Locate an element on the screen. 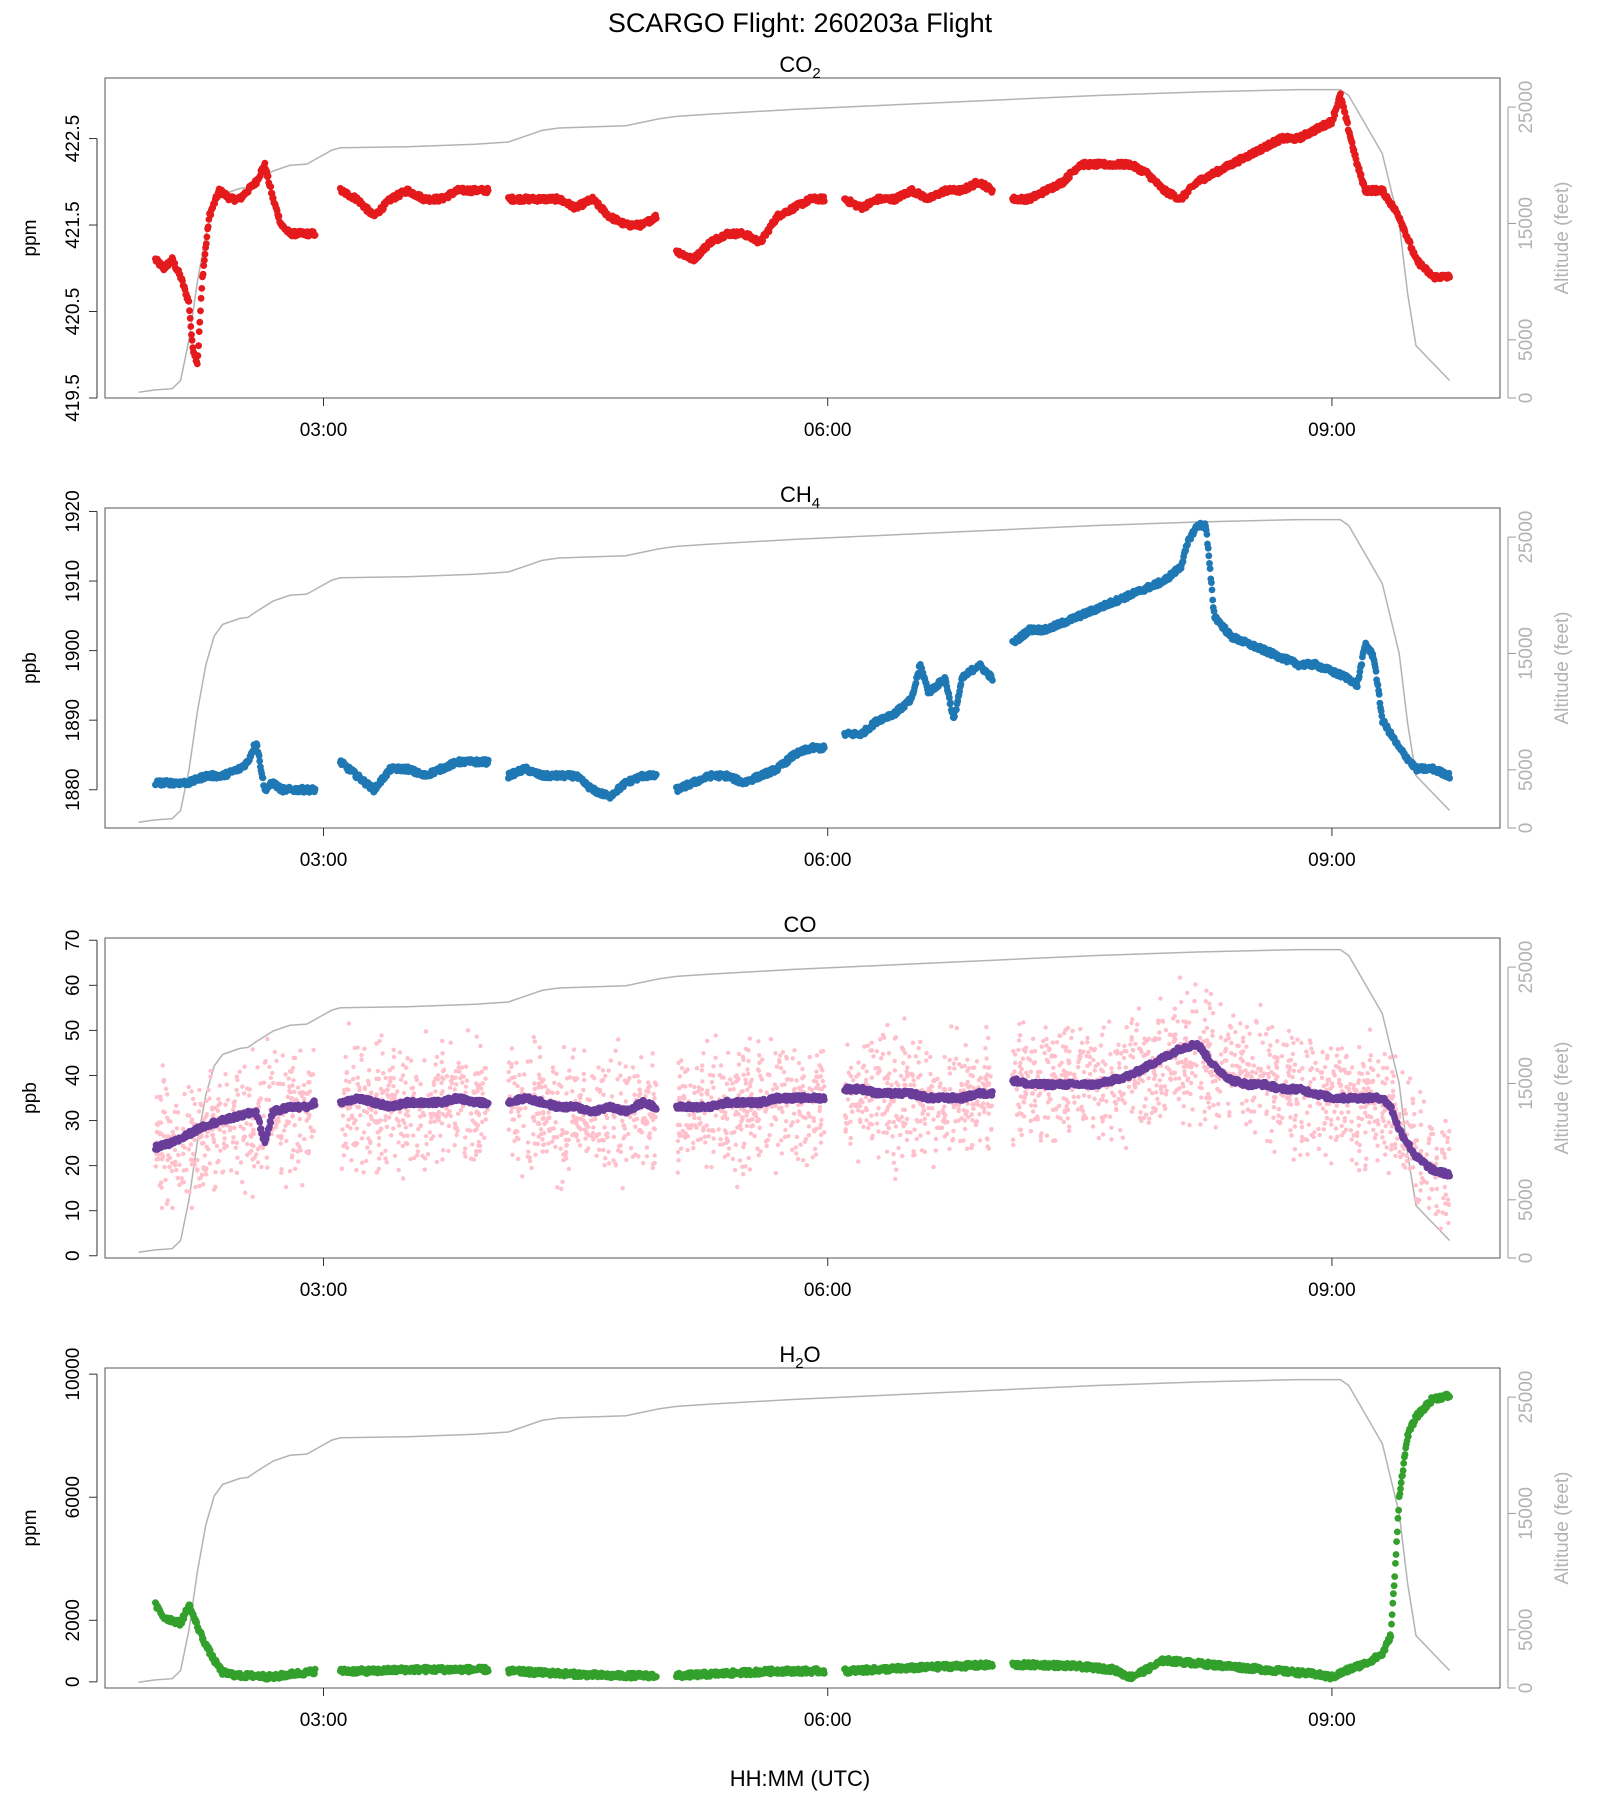 Image resolution: width=1600 pixels, height=1800 pixels. y-tick-label: 421.5 is located at coordinates (73, 225).